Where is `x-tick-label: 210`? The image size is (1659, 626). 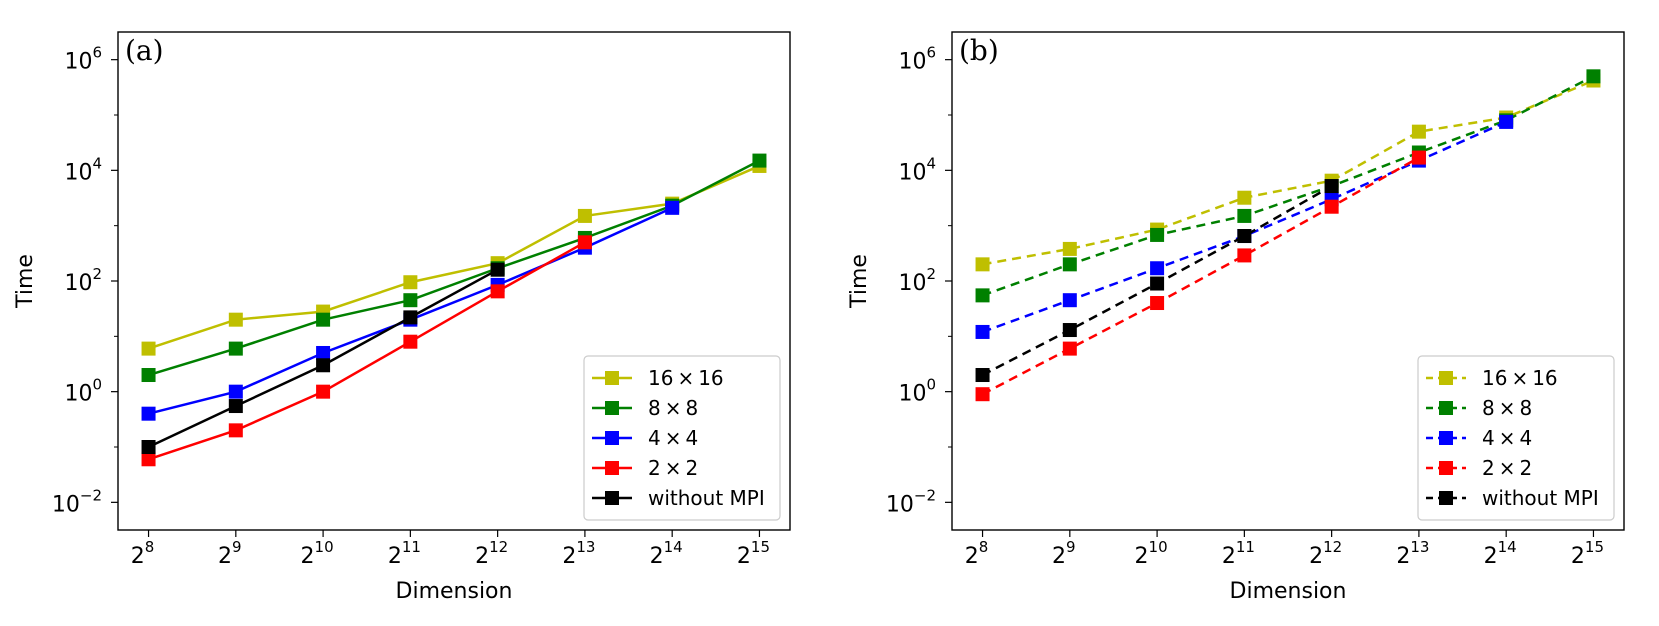
x-tick-label: 210 is located at coordinates (1151, 553).